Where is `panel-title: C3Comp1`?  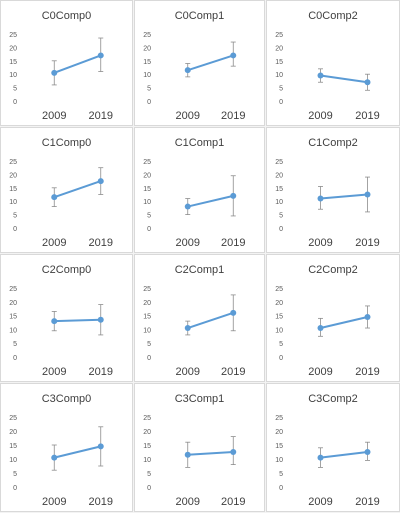
panel-title: C3Comp1 is located at coordinates (199, 399).